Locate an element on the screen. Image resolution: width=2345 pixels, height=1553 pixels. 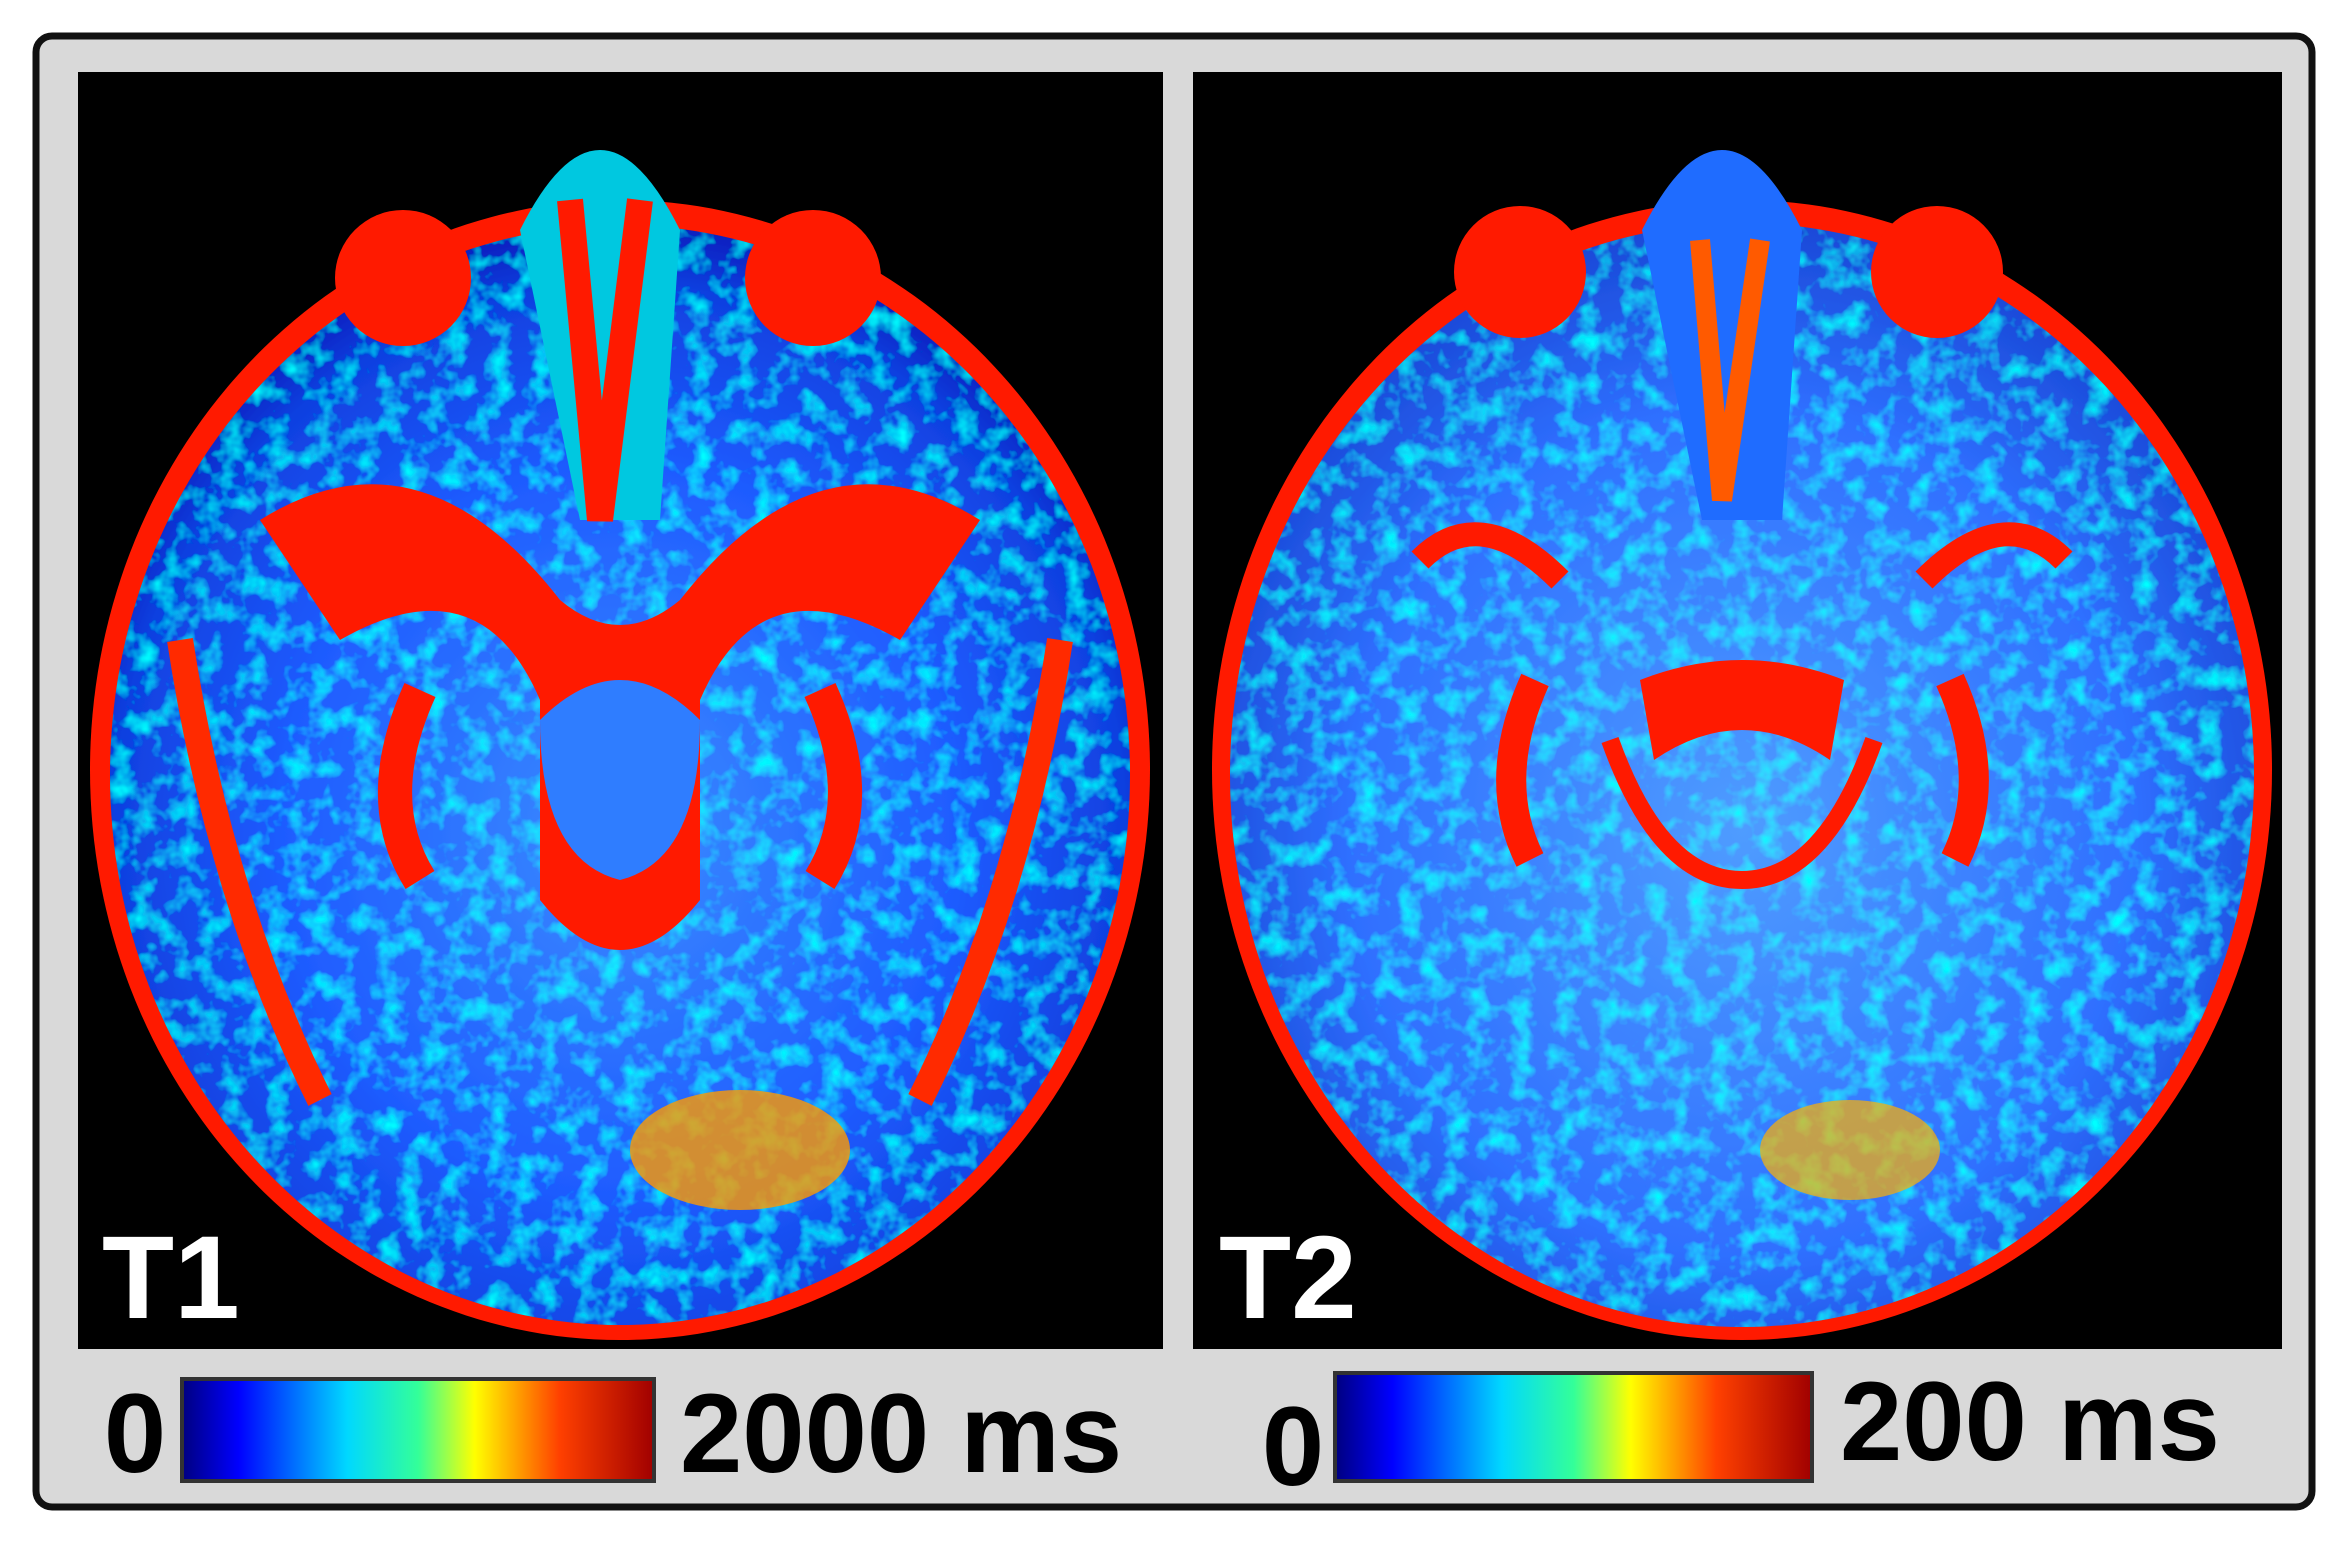
colorbar-max: 200 ms is located at coordinates (2030, 1421).